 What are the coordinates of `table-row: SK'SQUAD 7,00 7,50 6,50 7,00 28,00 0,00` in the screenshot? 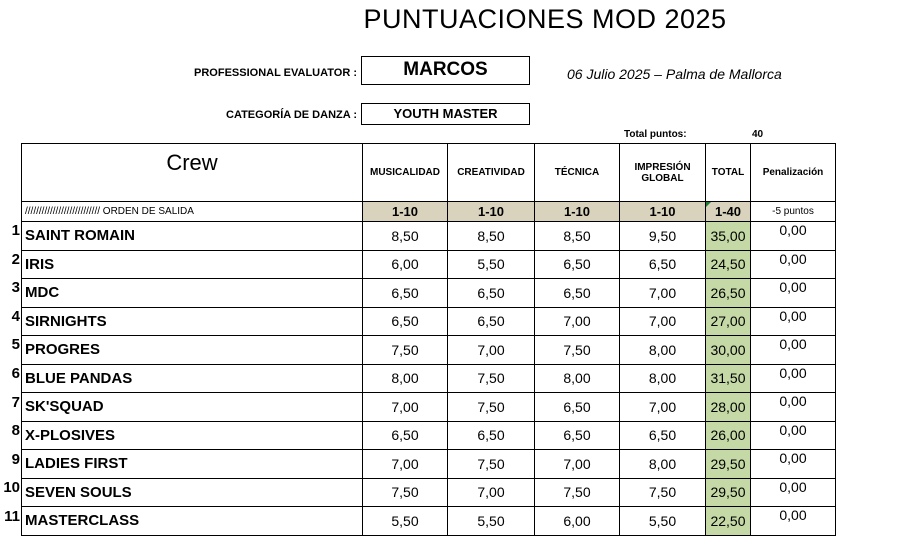 It's located at (428, 407).